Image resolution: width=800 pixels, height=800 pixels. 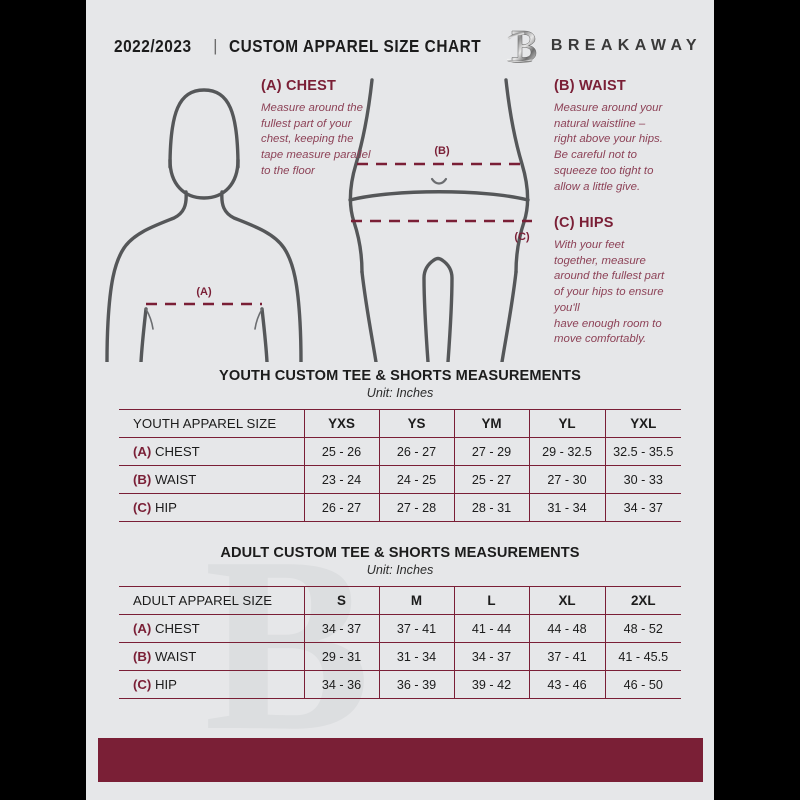 What do you see at coordinates (417, 507) in the screenshot?
I see `table-cell: 27 - 28` at bounding box center [417, 507].